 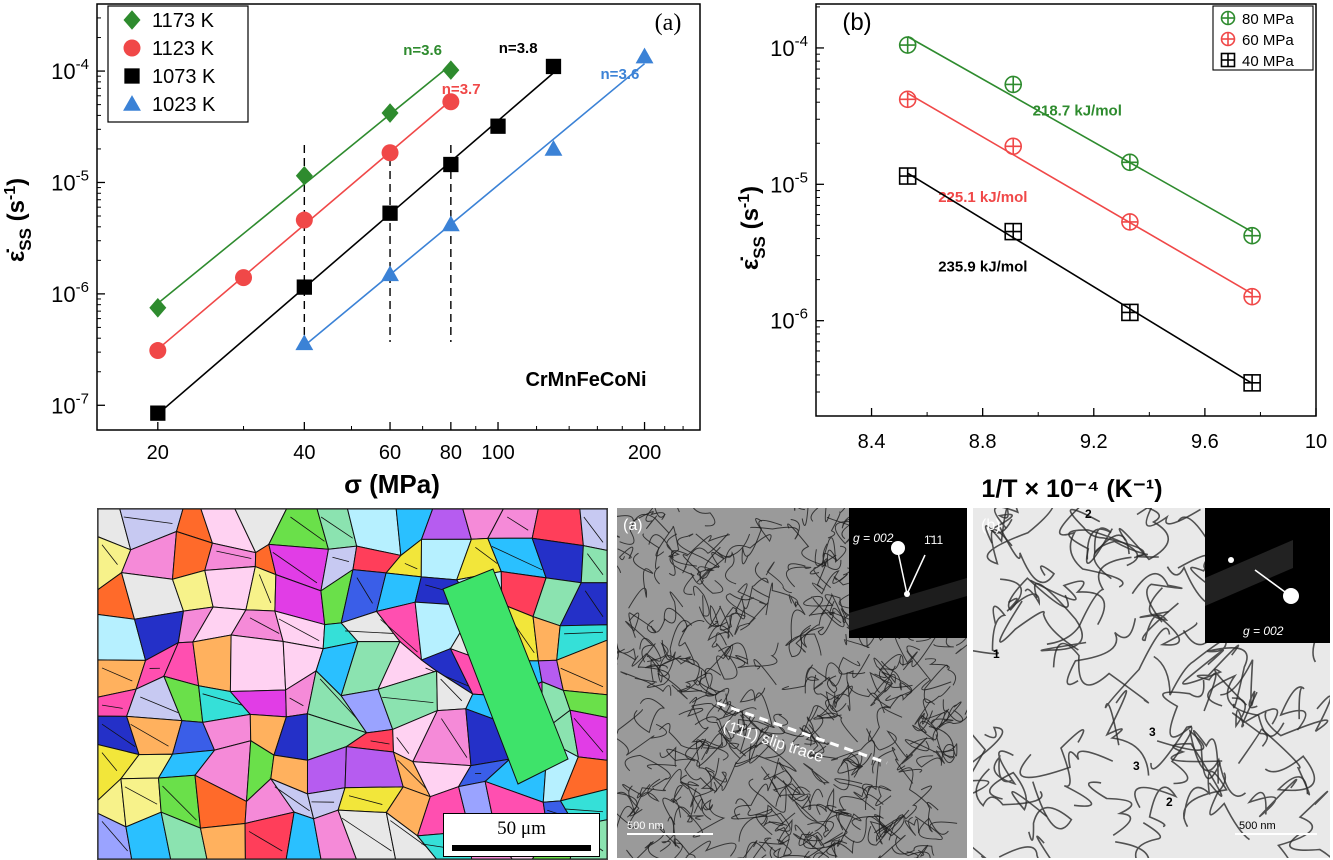 I want to click on series-80-mpa: 218.7 kJ/mol, so click(x=1079, y=140).